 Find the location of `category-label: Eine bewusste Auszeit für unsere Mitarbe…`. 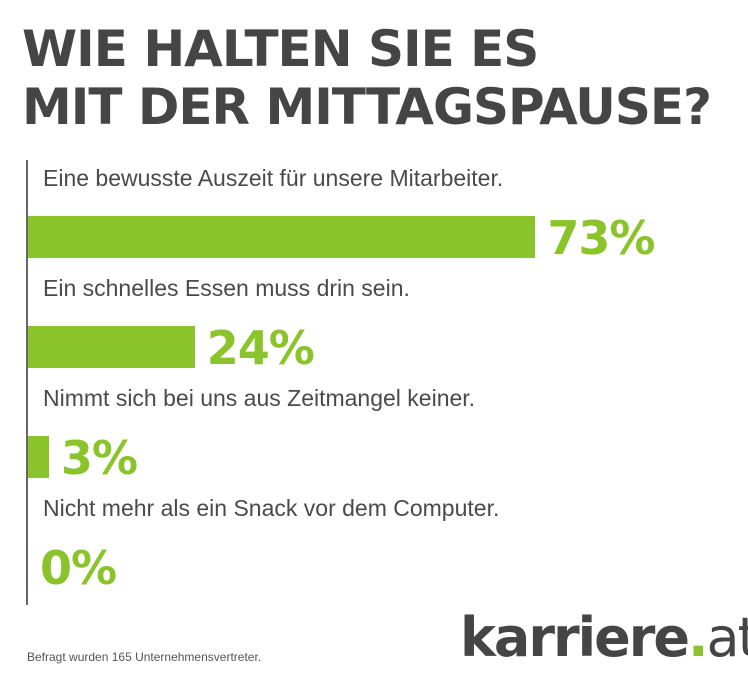

category-label: Eine bewusste Auszeit für unsere Mitarbe… is located at coordinates (273, 178).